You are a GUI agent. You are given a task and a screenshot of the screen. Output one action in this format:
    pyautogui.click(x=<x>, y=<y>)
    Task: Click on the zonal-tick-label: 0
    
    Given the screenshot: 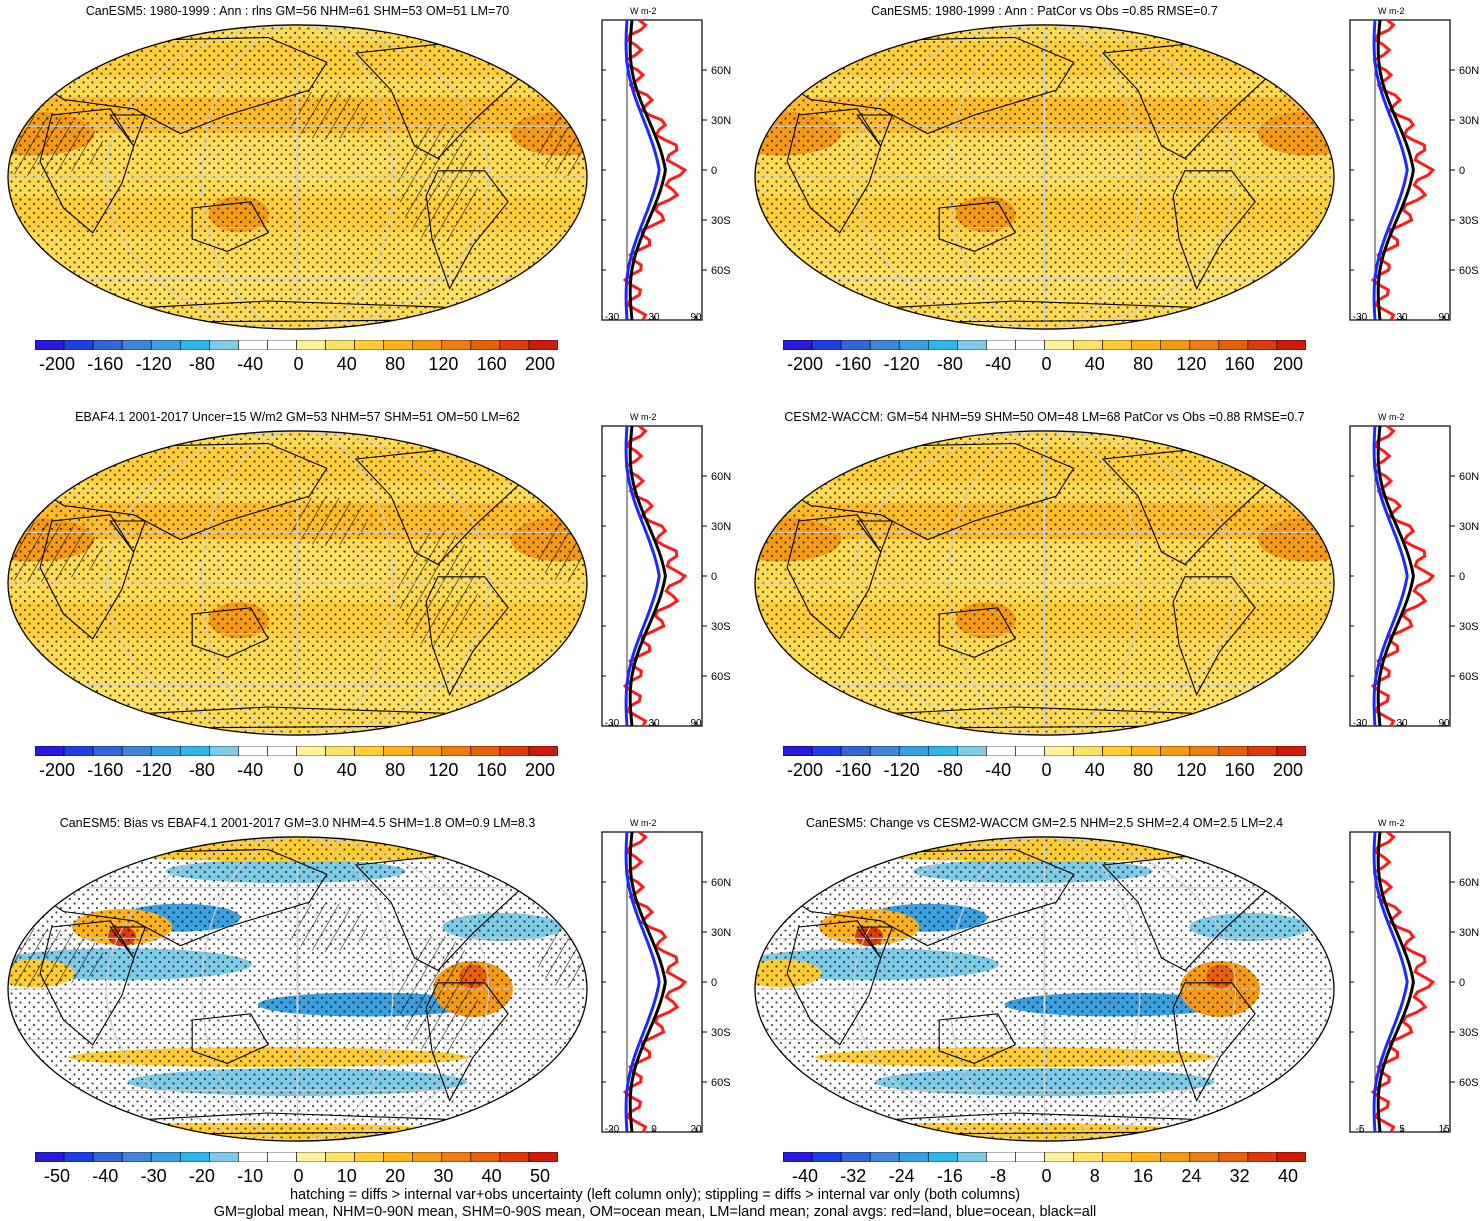 What is the action you would take?
    pyautogui.click(x=654, y=1129)
    